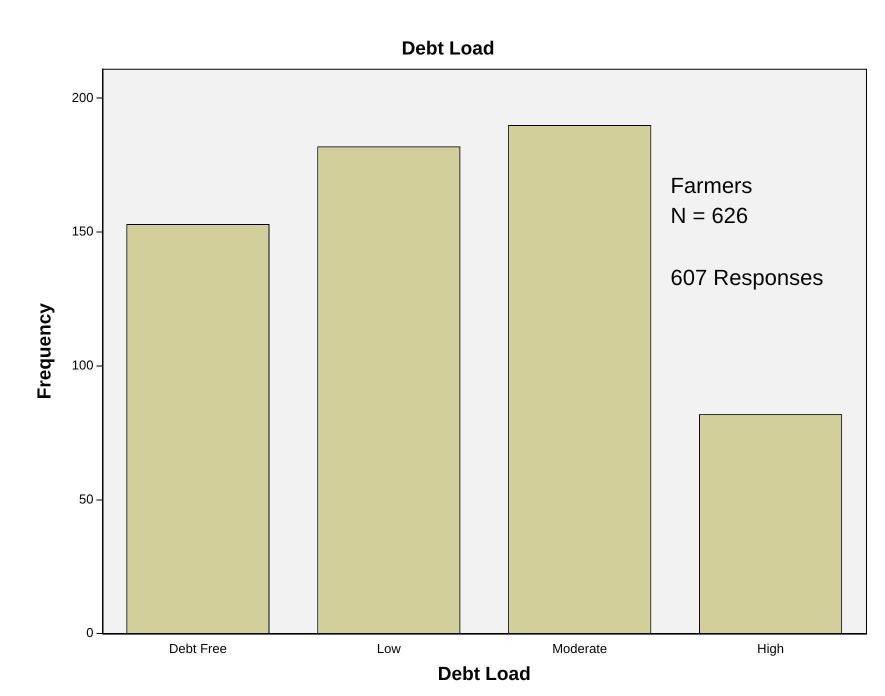 The image size is (885, 696). What do you see at coordinates (448, 49) in the screenshot?
I see `chart-title: Debt Load` at bounding box center [448, 49].